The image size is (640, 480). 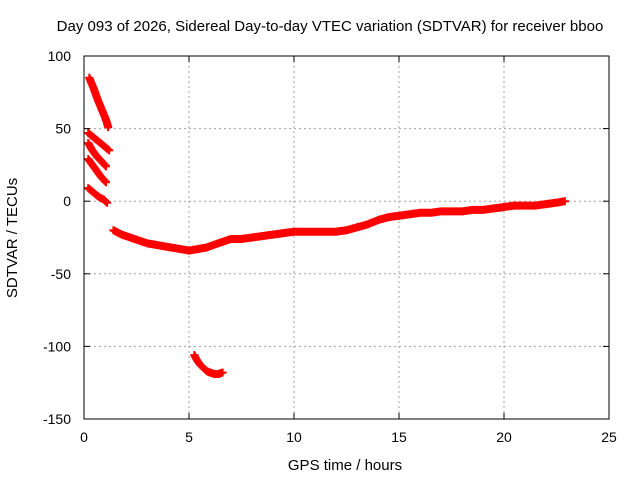 I want to click on x-tick-label: 15, so click(x=399, y=437).